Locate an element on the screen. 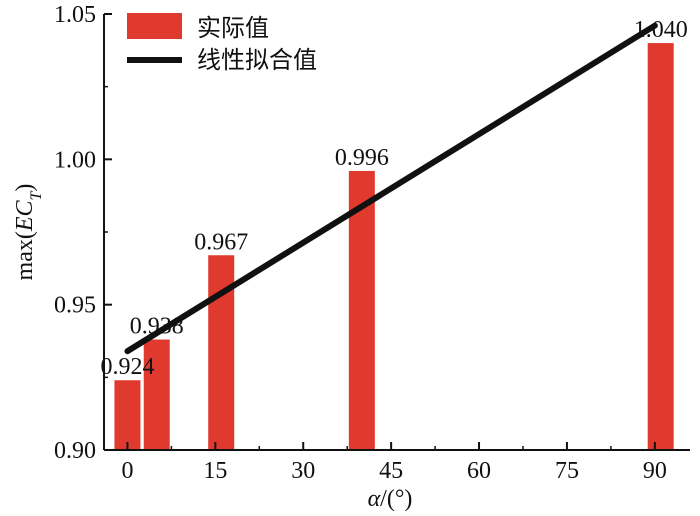  y-axis-title-suffix: ) is located at coordinates (25, 188).